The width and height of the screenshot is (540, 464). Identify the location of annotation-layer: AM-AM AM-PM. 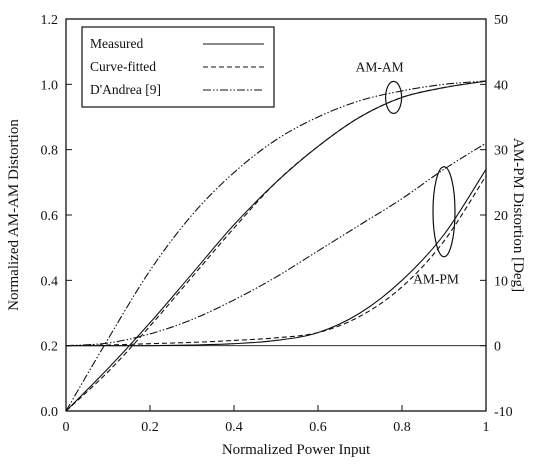
(407, 172).